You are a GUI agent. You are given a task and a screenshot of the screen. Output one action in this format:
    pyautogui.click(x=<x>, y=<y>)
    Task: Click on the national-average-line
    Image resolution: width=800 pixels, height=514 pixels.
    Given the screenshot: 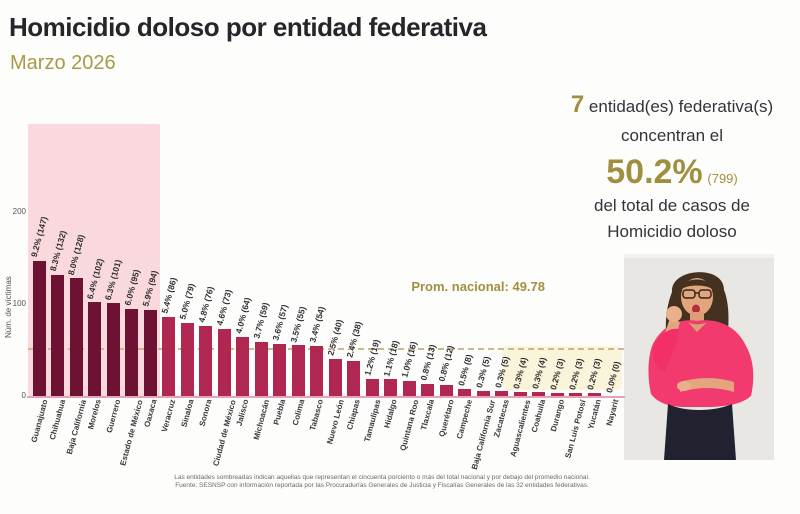 What is the action you would take?
    pyautogui.click(x=326, y=349)
    